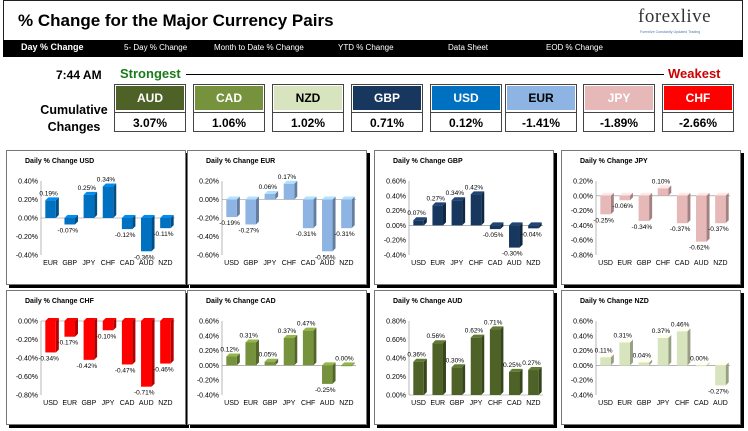 The height and width of the screenshot is (431, 748). Describe the element at coordinates (698, 98) in the screenshot. I see `currency-name: CHF` at that location.